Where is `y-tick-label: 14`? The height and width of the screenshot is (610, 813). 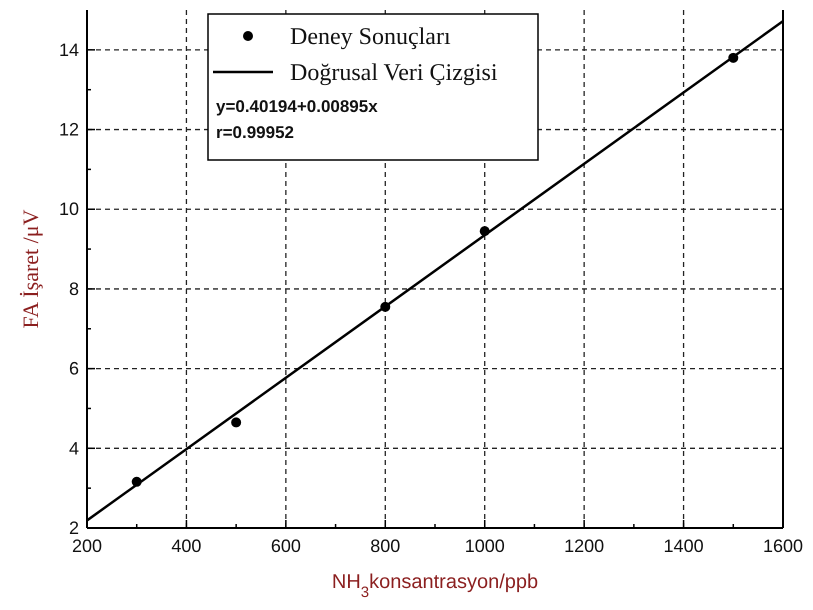
y-tick-label: 14 is located at coordinates (68, 50).